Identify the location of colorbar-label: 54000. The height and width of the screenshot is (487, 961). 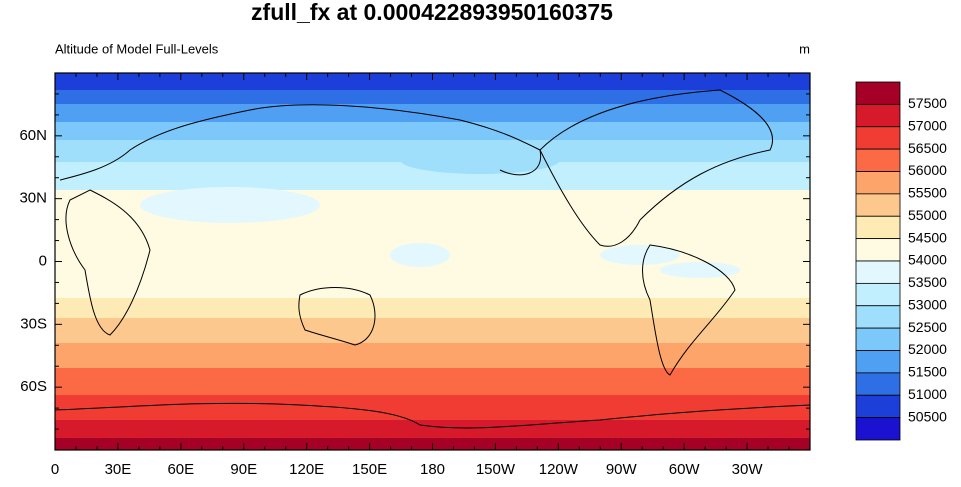
(927, 260).